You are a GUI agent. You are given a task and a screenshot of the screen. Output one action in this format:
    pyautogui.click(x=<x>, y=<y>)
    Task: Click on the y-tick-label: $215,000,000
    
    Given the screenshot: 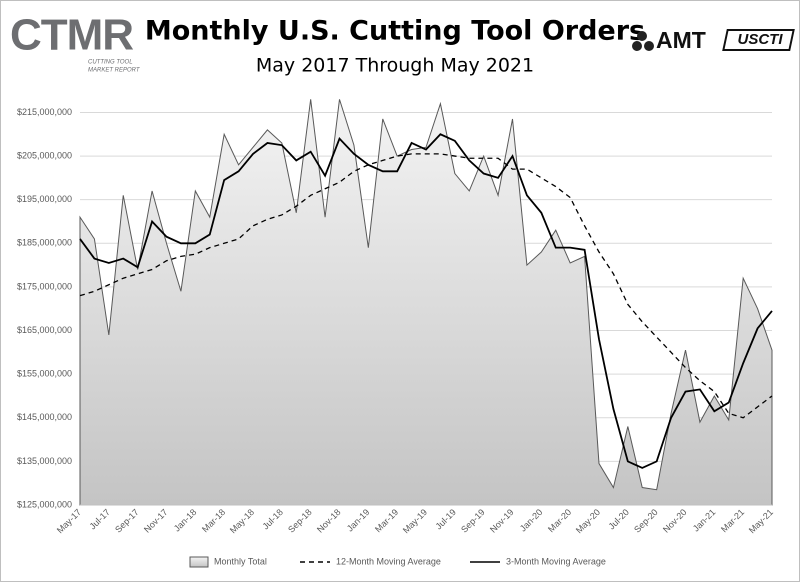 What is the action you would take?
    pyautogui.click(x=44, y=112)
    